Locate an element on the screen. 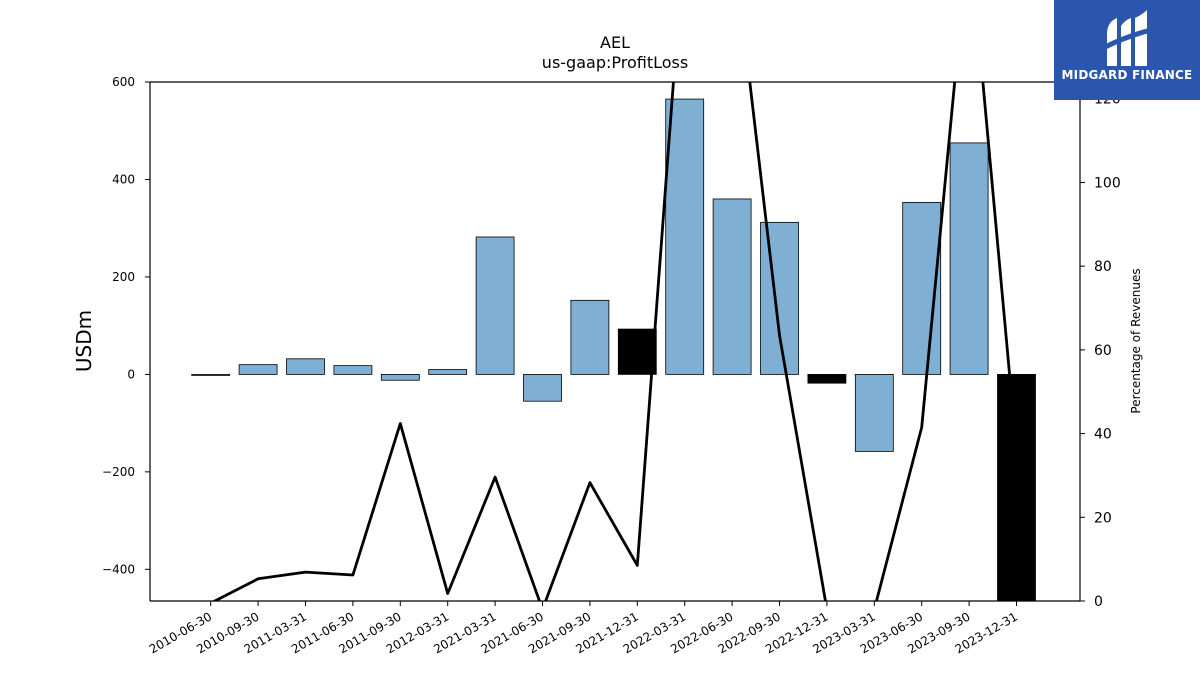 This screenshot has height=675, width=1200. y2-tick-label: 60 is located at coordinates (1103, 351).